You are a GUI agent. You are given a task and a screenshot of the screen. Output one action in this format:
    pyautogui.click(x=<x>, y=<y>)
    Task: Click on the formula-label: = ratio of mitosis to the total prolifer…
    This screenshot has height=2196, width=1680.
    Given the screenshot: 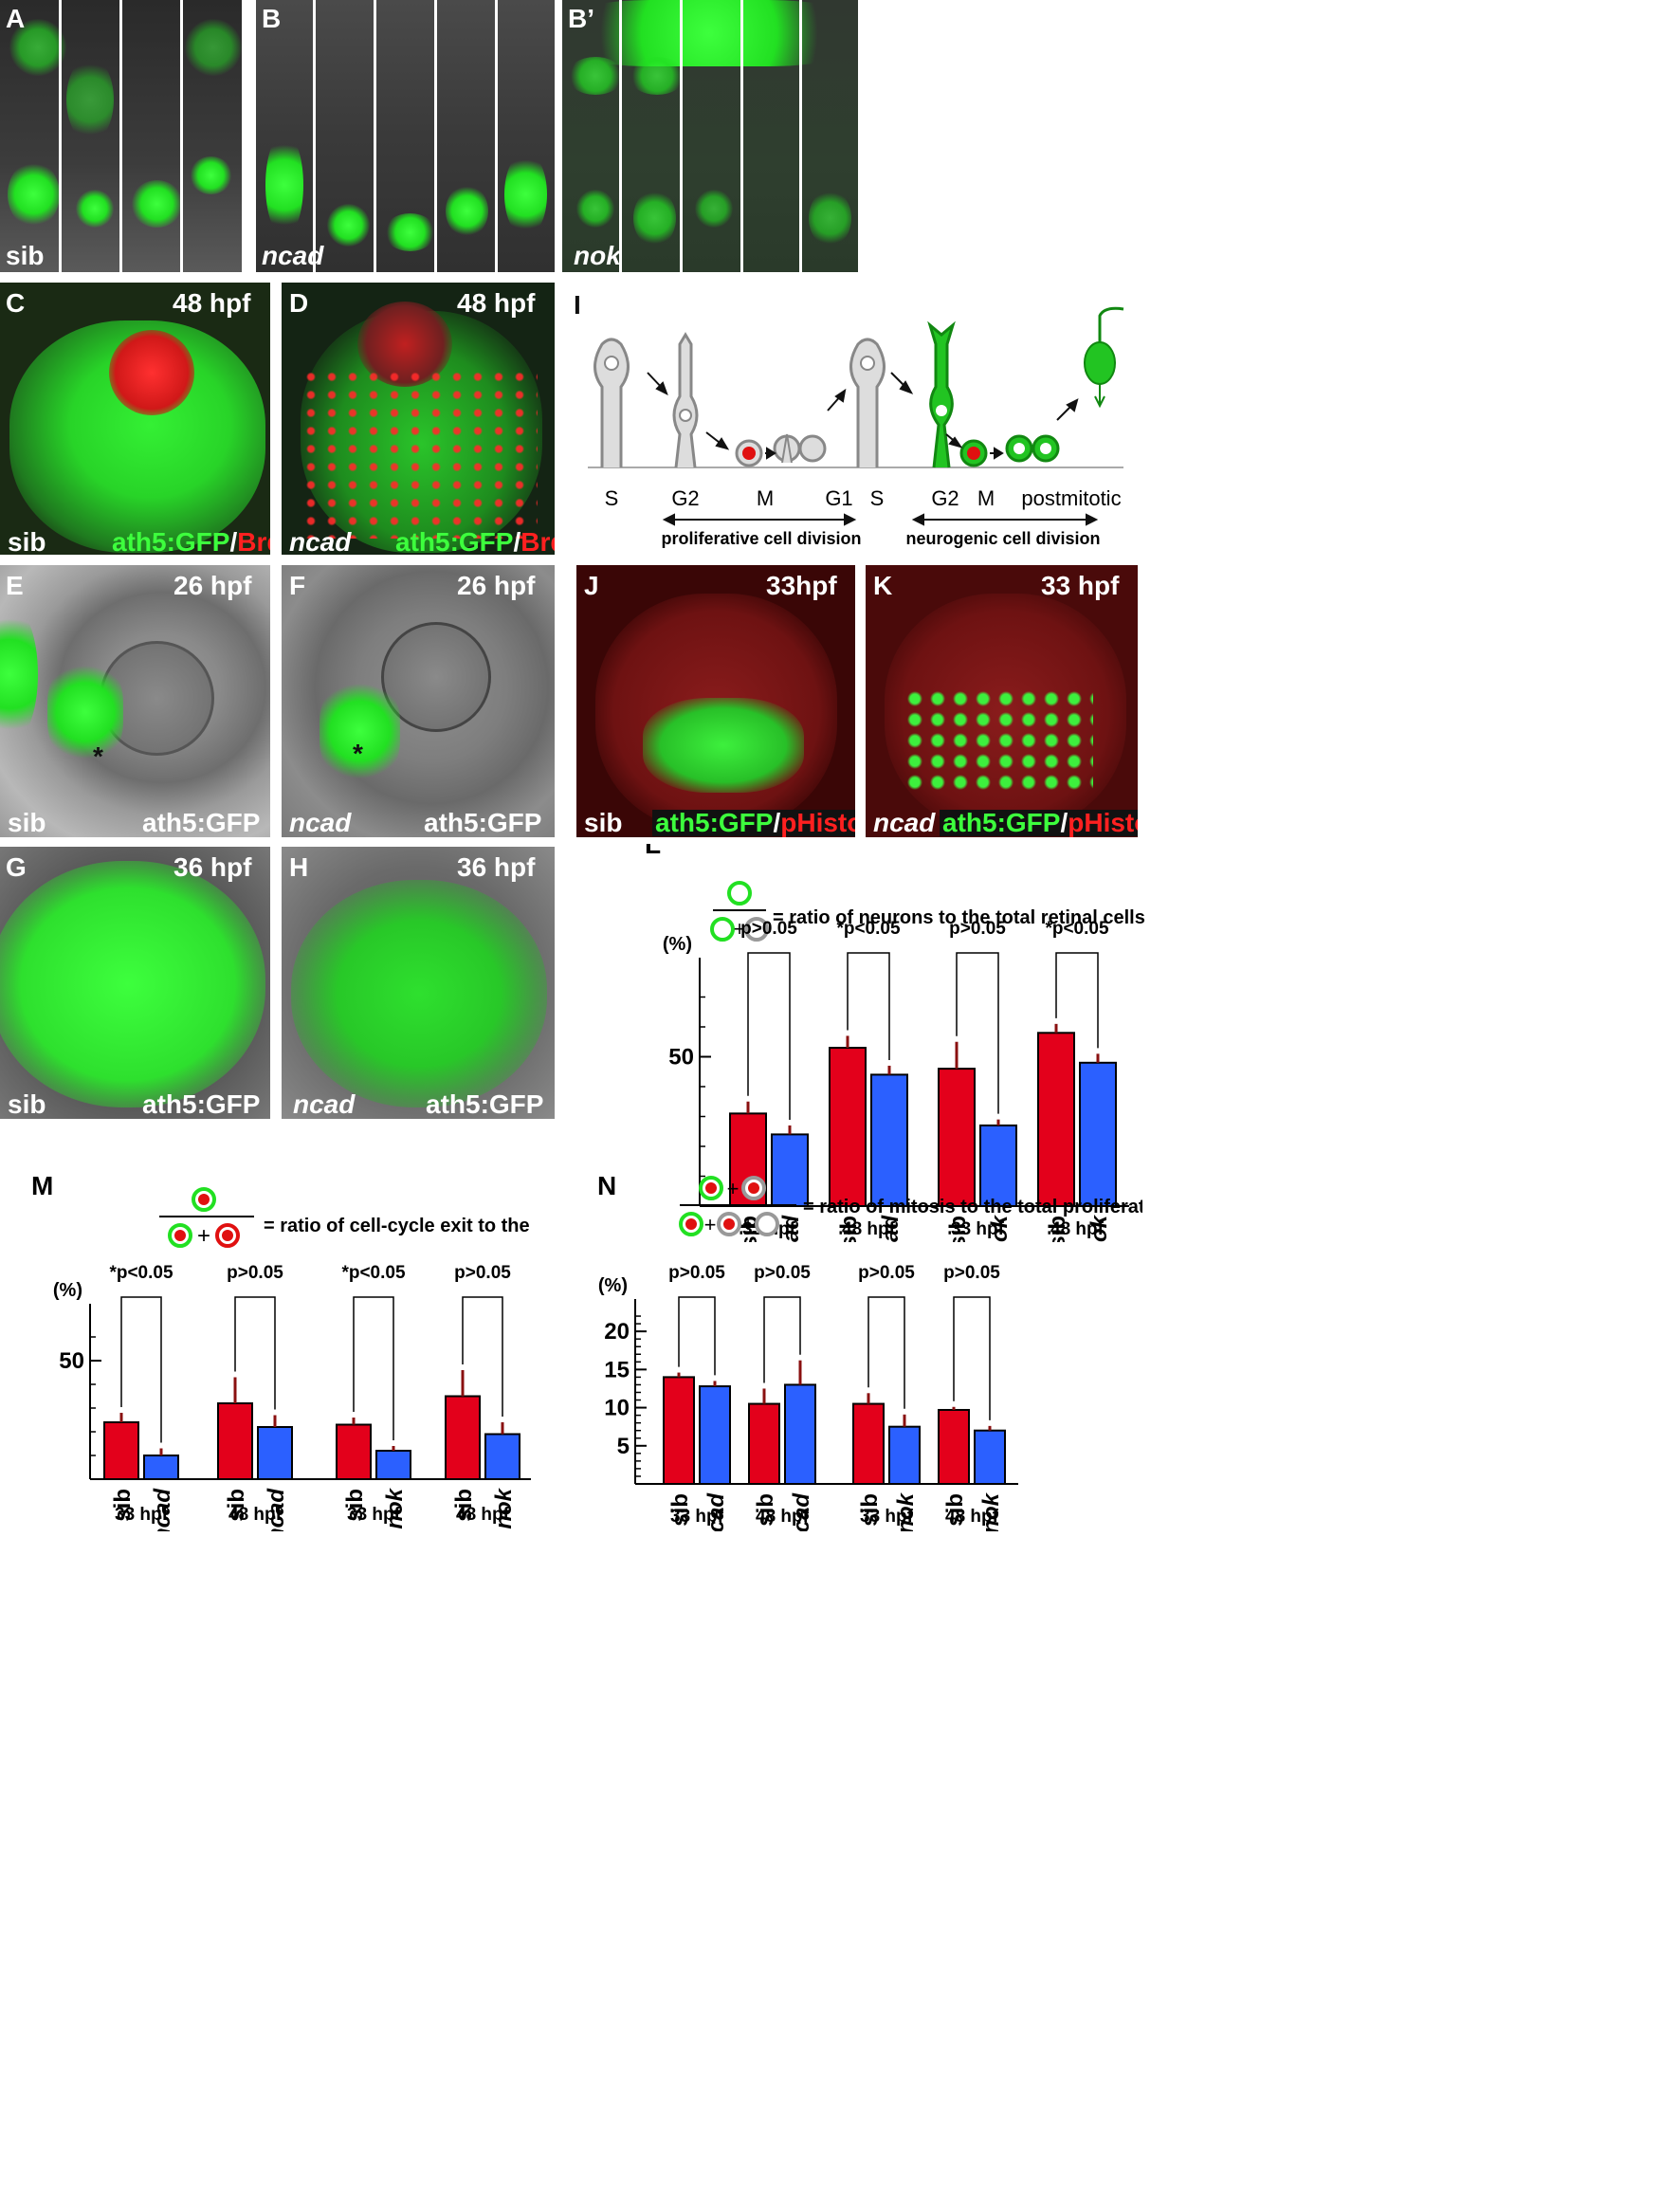 What is the action you would take?
    pyautogui.click(x=972, y=1207)
    